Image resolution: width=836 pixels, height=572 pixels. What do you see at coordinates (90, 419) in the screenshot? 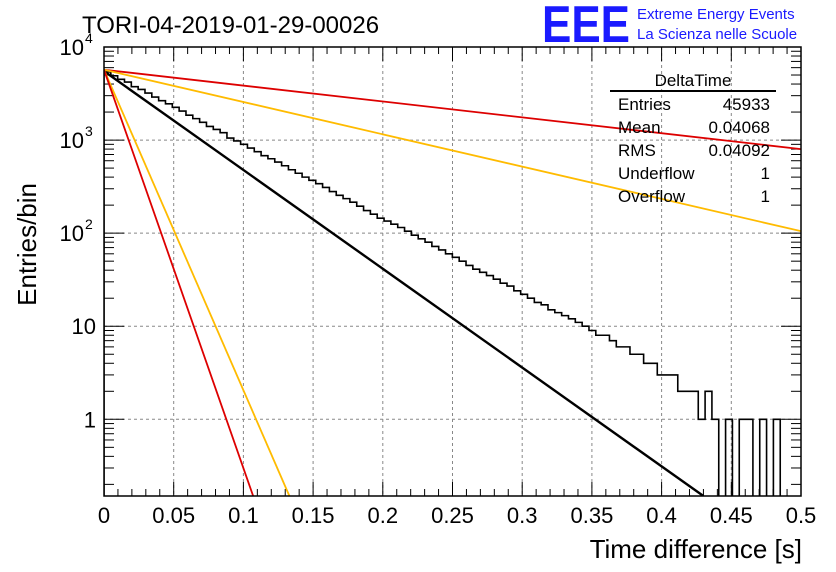
I see `y-tick-label: 1` at bounding box center [90, 419].